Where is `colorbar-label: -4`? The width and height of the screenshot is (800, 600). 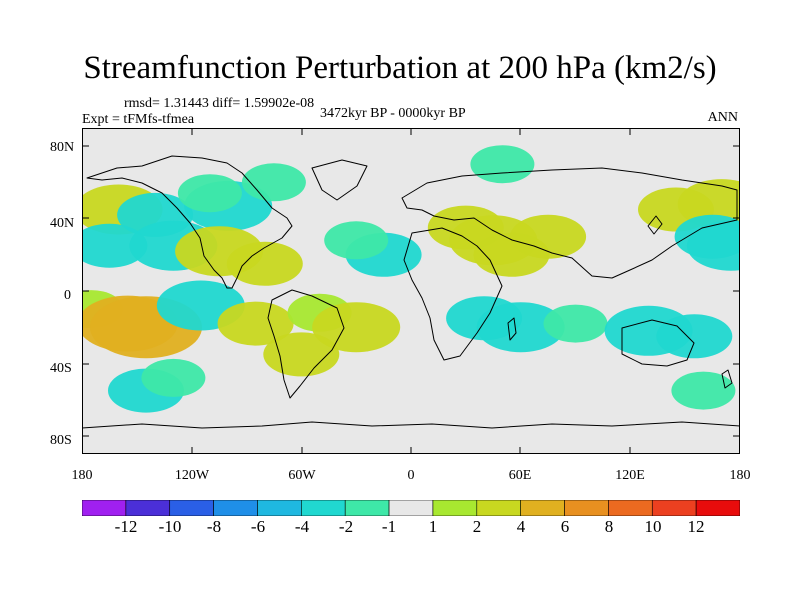 colorbar-label: -4 is located at coordinates (302, 526).